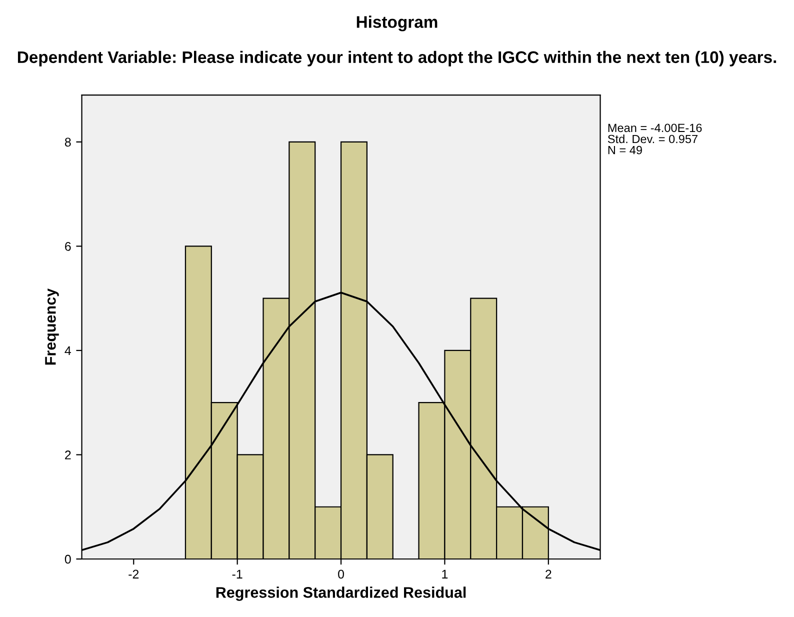 This screenshot has width=794, height=617. What do you see at coordinates (549, 574) in the screenshot?
I see `x-tick-label: 2` at bounding box center [549, 574].